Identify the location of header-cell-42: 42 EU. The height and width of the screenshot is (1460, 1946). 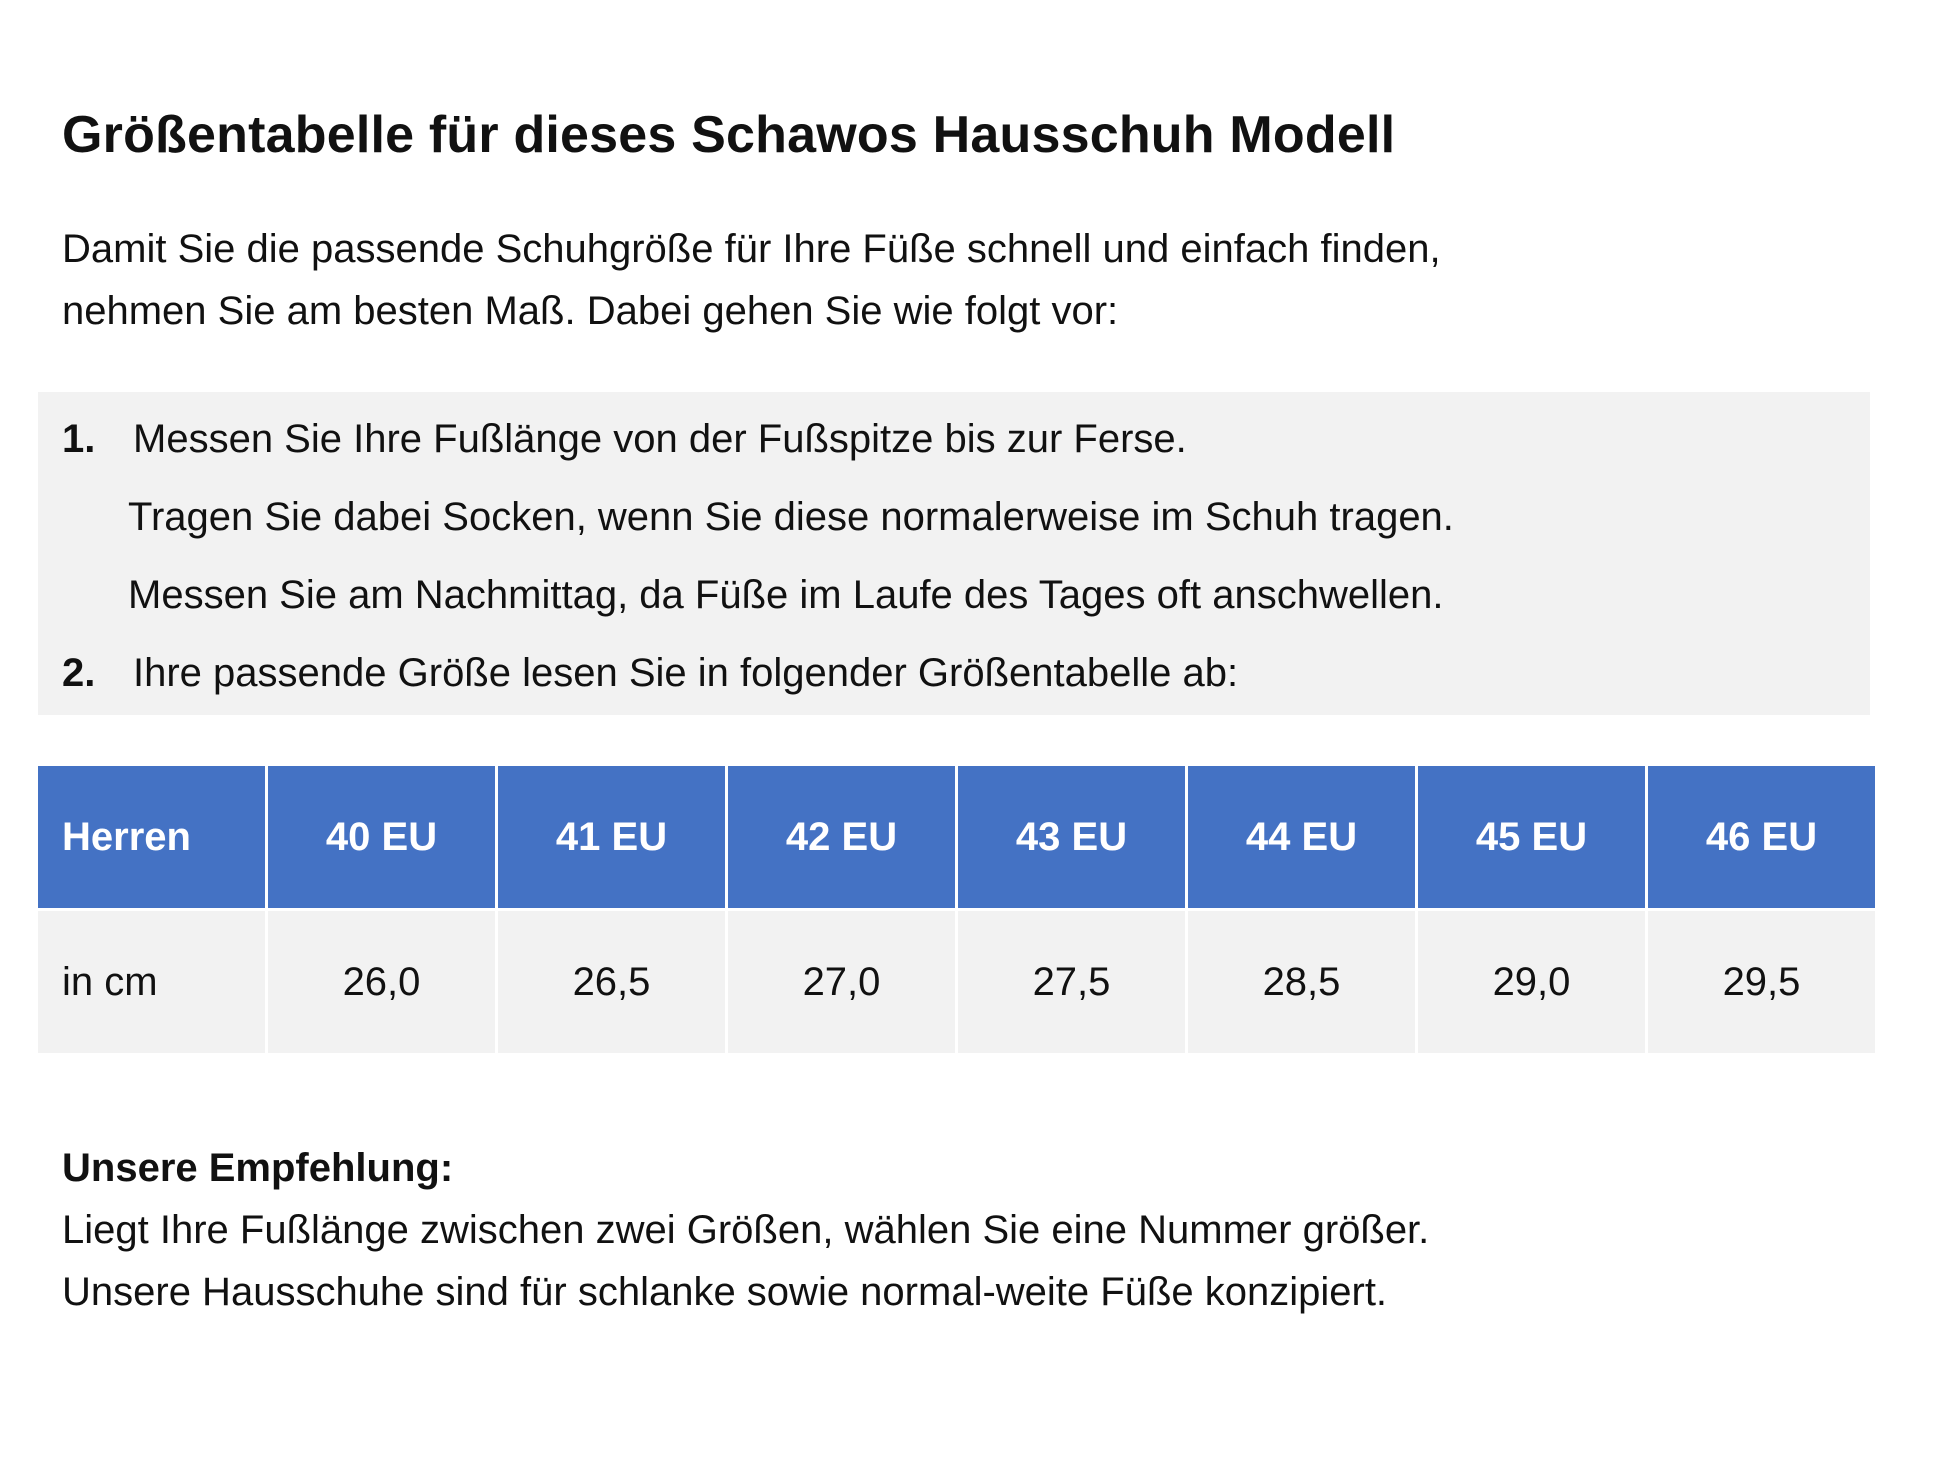
(841, 837).